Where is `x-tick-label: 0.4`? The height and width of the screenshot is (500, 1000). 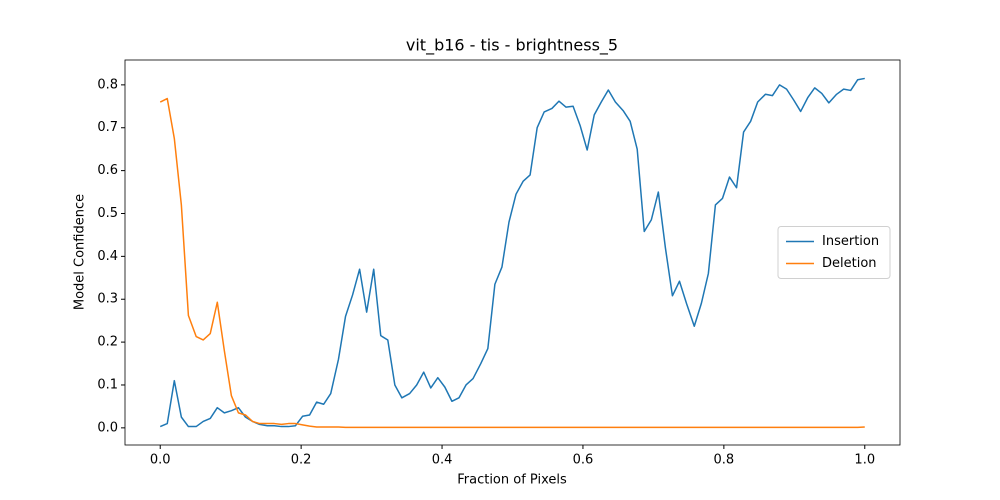
x-tick-label: 0.4 is located at coordinates (442, 460).